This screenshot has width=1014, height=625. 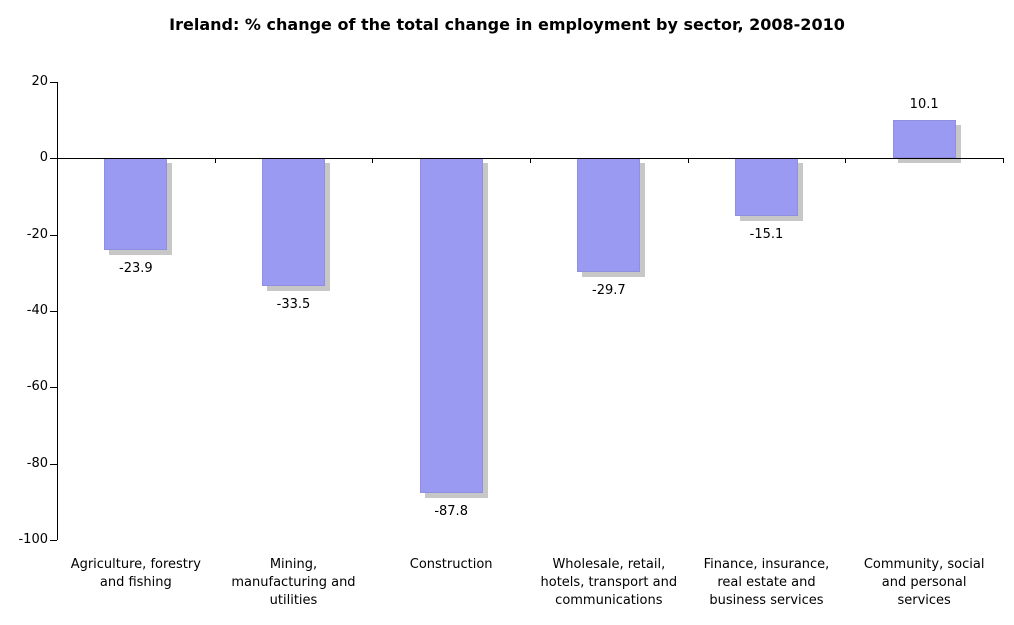 I want to click on category-label: Construction, so click(x=451, y=564).